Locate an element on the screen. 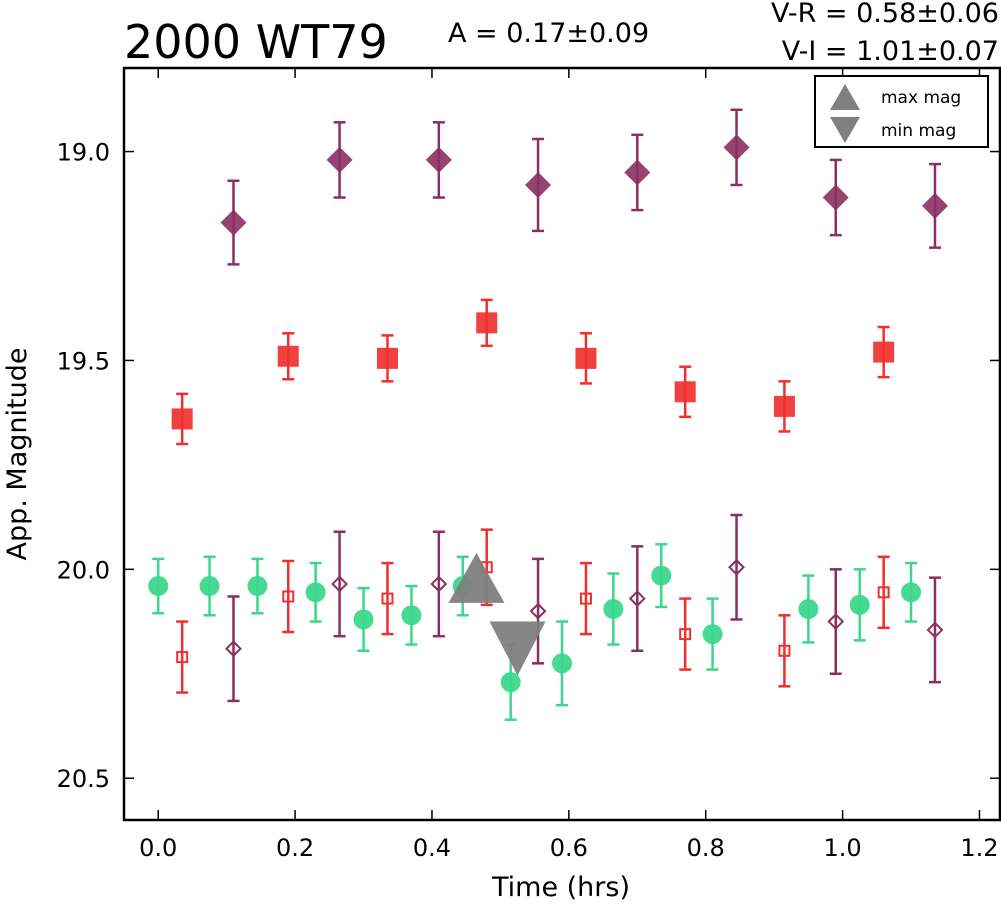 This screenshot has width=1001, height=904. x-tick-label: 0.4 is located at coordinates (432, 848).